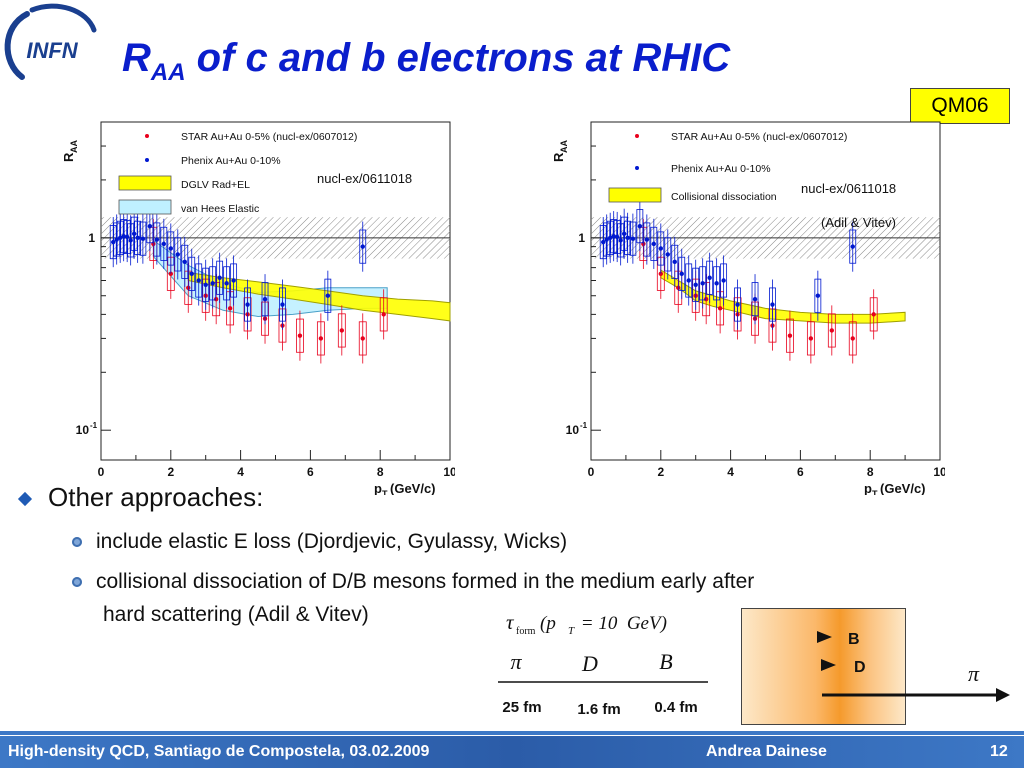 The image size is (1024, 768). I want to click on x-tick-label: 6, so click(800, 472).